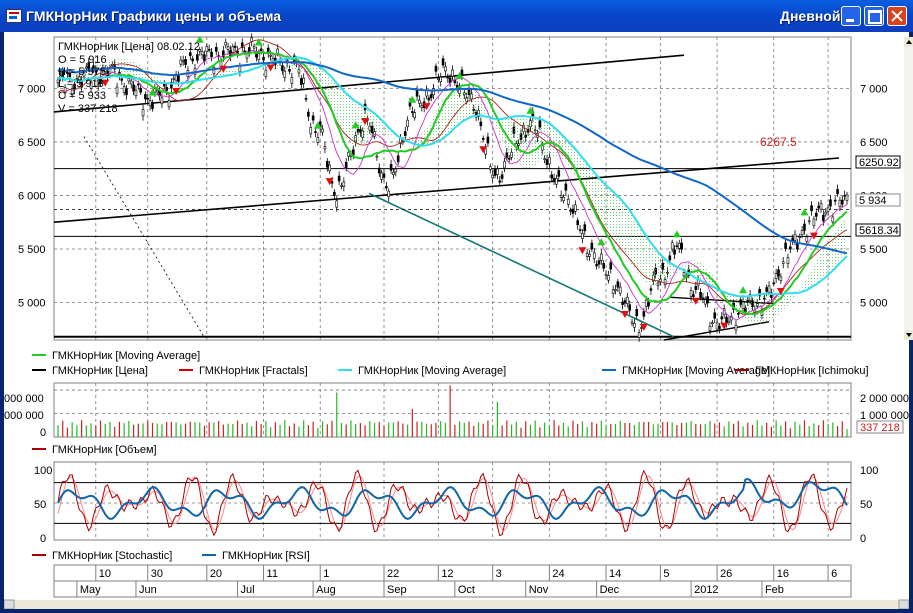 This screenshot has width=913, height=613. I want to click on oscillator-panel: 100 50 0 100 50 0, so click(456, 503).